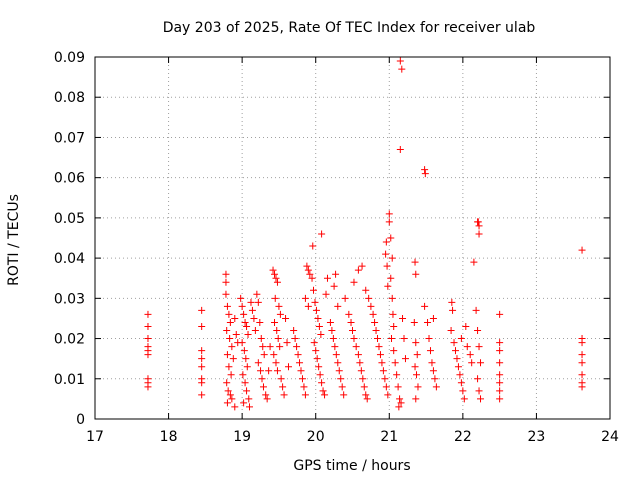 Image resolution: width=640 pixels, height=480 pixels. I want to click on x-tick-label: 21, so click(389, 437).